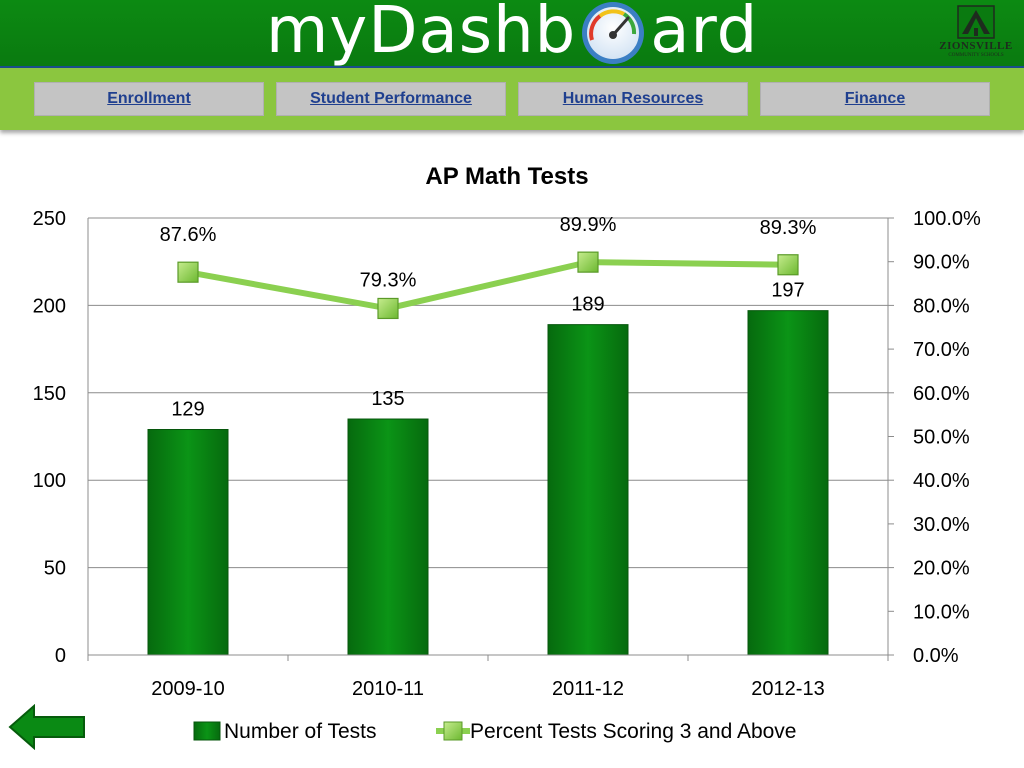 This screenshot has width=1024, height=768. I want to click on bar-data-label: 135, so click(387, 399).